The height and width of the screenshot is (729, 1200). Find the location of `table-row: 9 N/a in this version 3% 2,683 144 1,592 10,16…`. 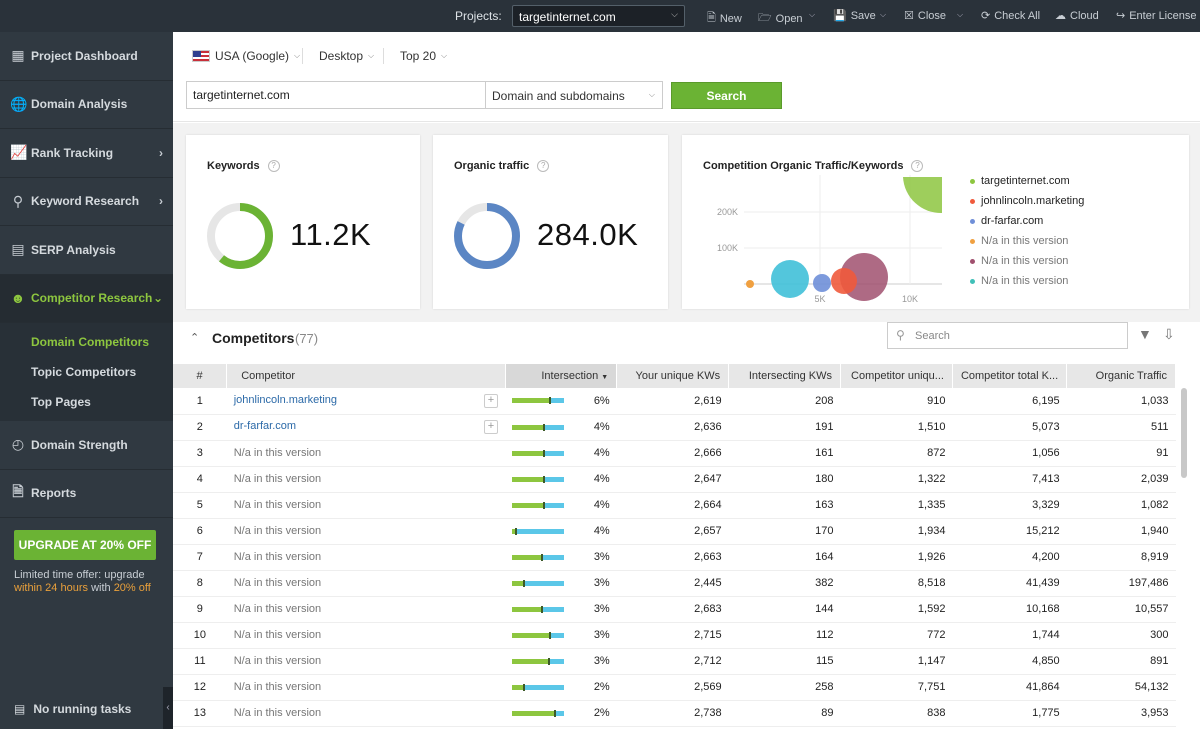

table-row: 9 N/a in this version 3% 2,683 144 1,592 10,16… is located at coordinates (674, 609).